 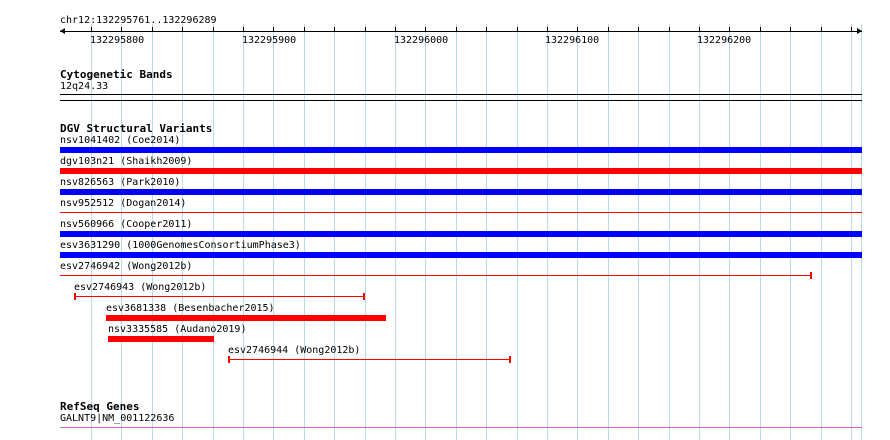 I want to click on variant-bar-nsv826563, so click(x=461, y=192).